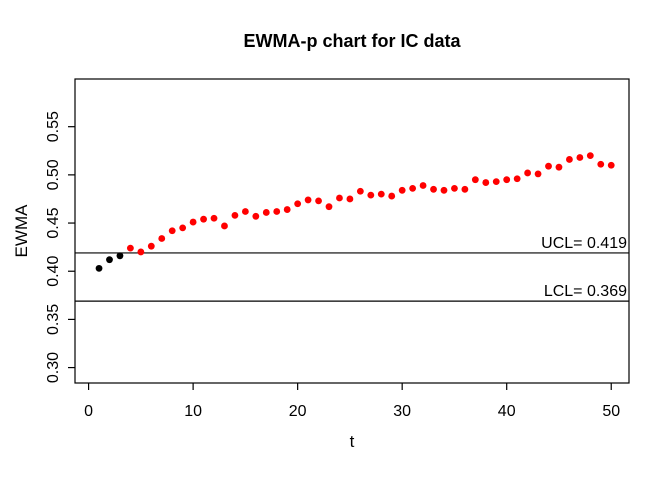  I want to click on x-tick-label: 20, so click(298, 411).